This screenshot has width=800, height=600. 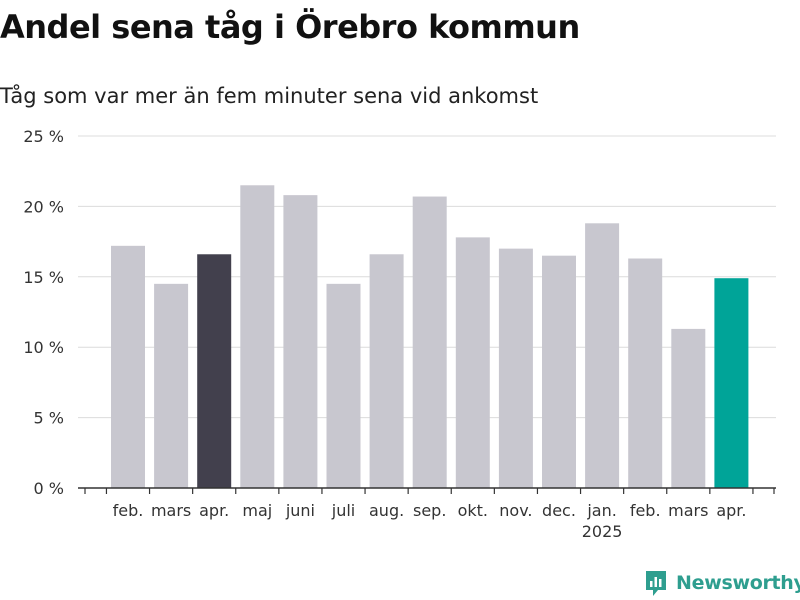 What do you see at coordinates (43, 136) in the screenshot?
I see `y-tick-label: 25 %` at bounding box center [43, 136].